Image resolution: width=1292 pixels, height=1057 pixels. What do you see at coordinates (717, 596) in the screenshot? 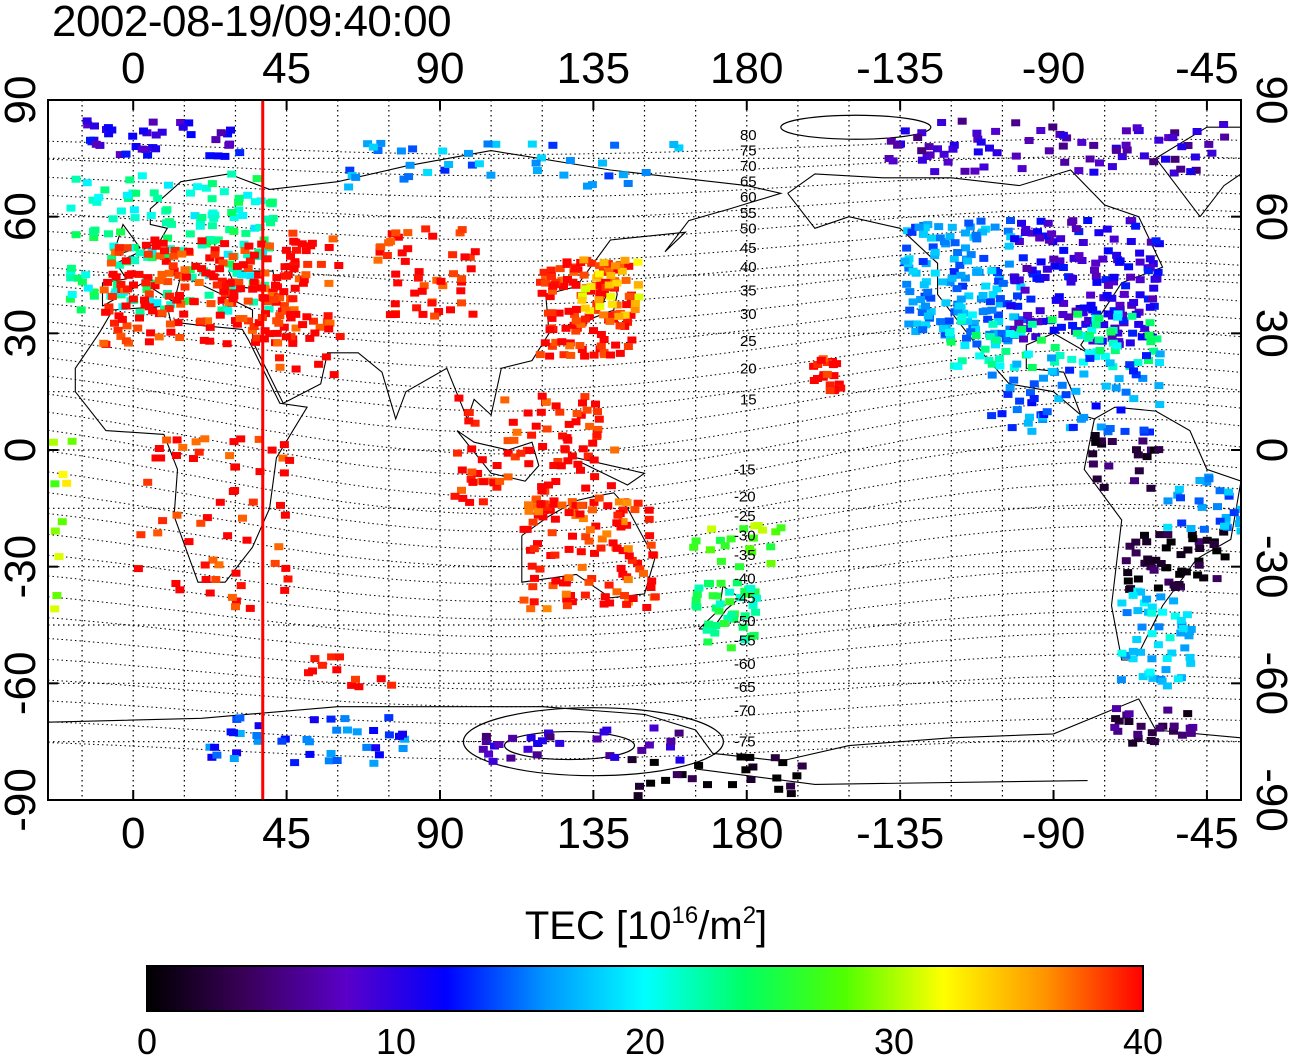
I see `tec-point-new-zealand` at bounding box center [717, 596].